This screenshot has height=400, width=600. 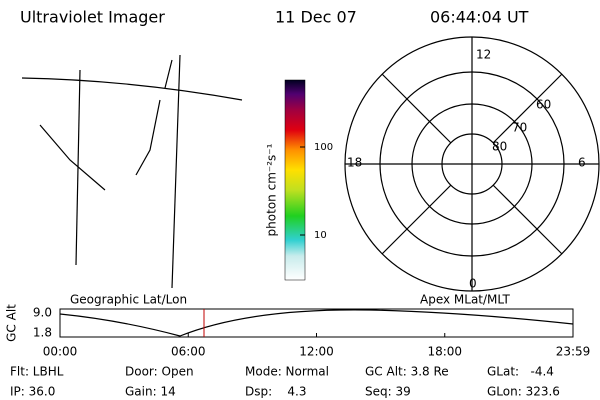 What do you see at coordinates (159, 372) in the screenshot?
I see `info-field: Door: Open` at bounding box center [159, 372].